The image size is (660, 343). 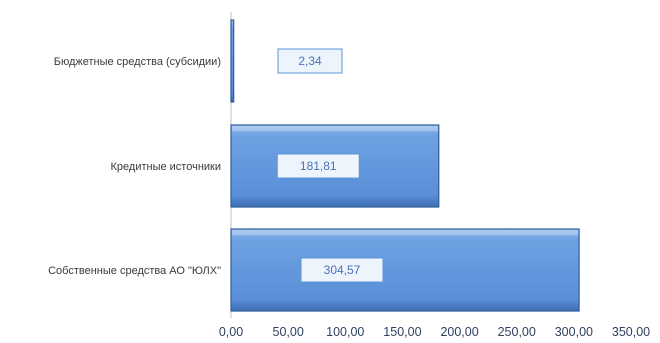 What do you see at coordinates (134, 271) in the screenshot?
I see `category-label-3: Собственные средства АО "ЮЛХ"` at bounding box center [134, 271].